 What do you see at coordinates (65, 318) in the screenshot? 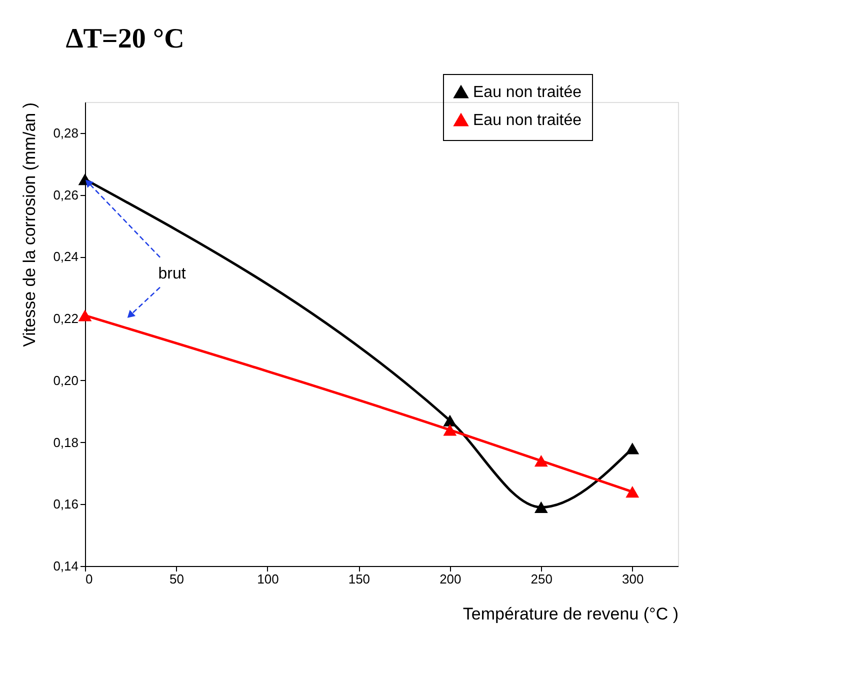
I see `y-tick-label: 0,22` at bounding box center [65, 318].